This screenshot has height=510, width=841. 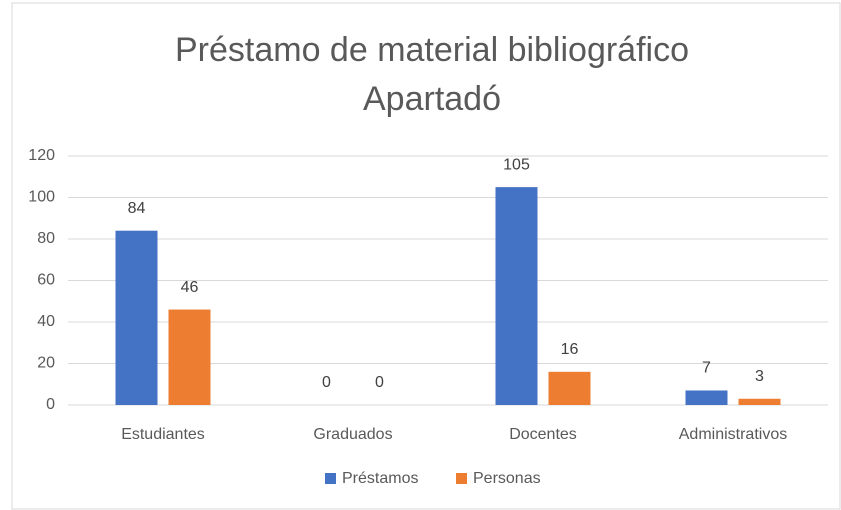 What do you see at coordinates (46, 280) in the screenshot?
I see `y-tick-label: 60` at bounding box center [46, 280].